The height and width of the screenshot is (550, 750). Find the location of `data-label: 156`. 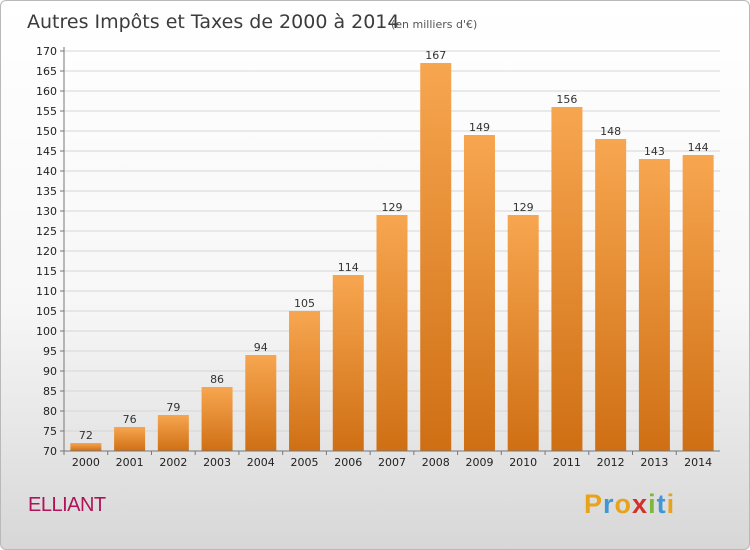

data-label: 156 is located at coordinates (566, 99).